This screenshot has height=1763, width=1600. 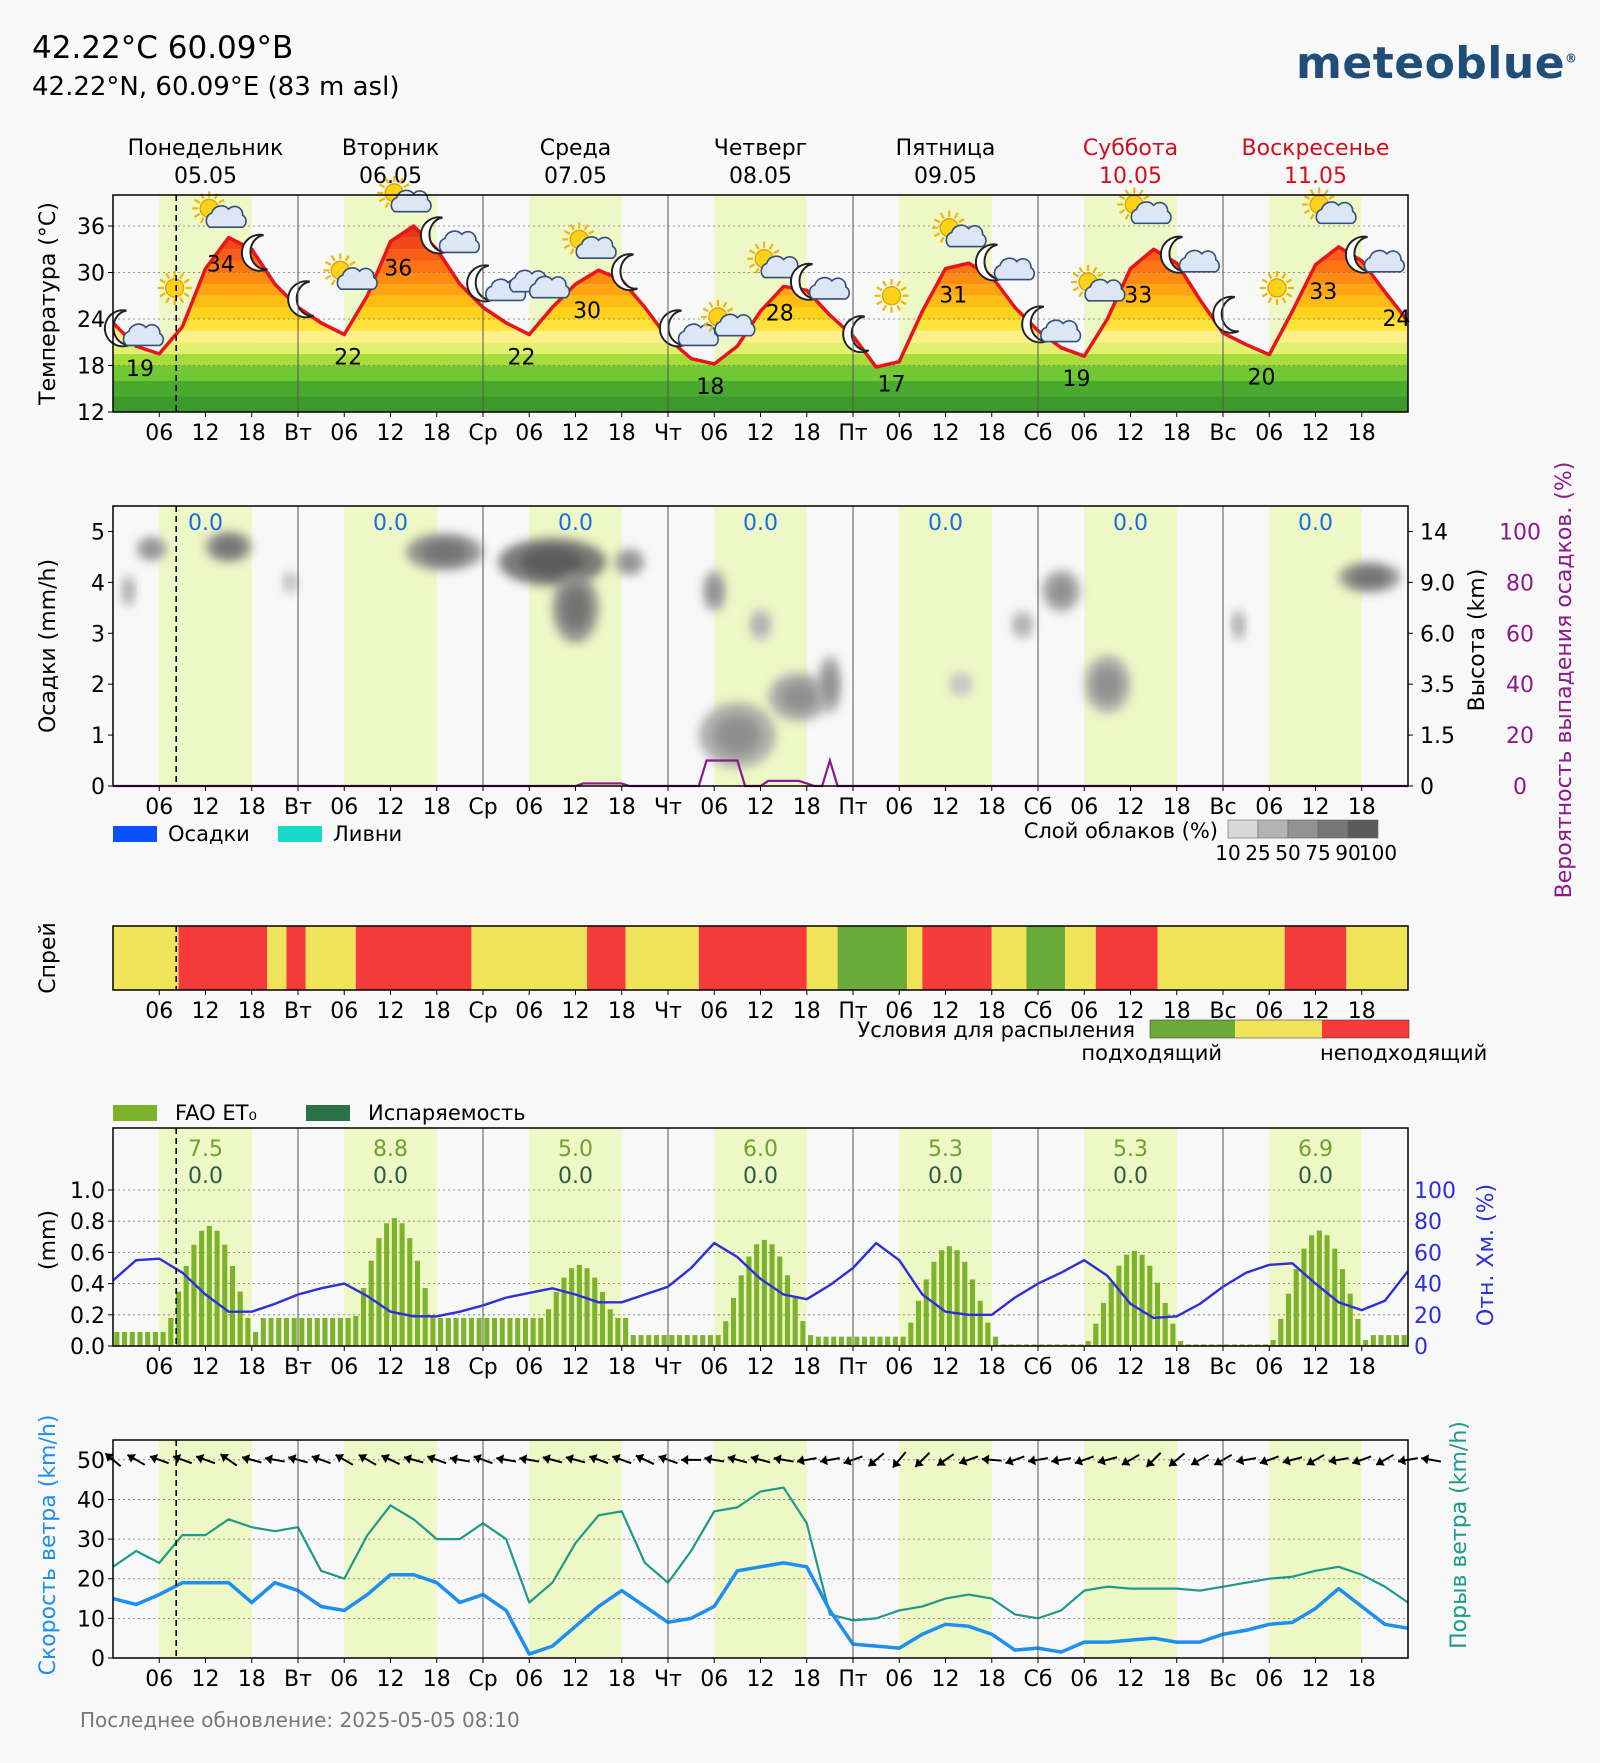 I want to click on height-tick-label: 14, so click(x=1434, y=532).